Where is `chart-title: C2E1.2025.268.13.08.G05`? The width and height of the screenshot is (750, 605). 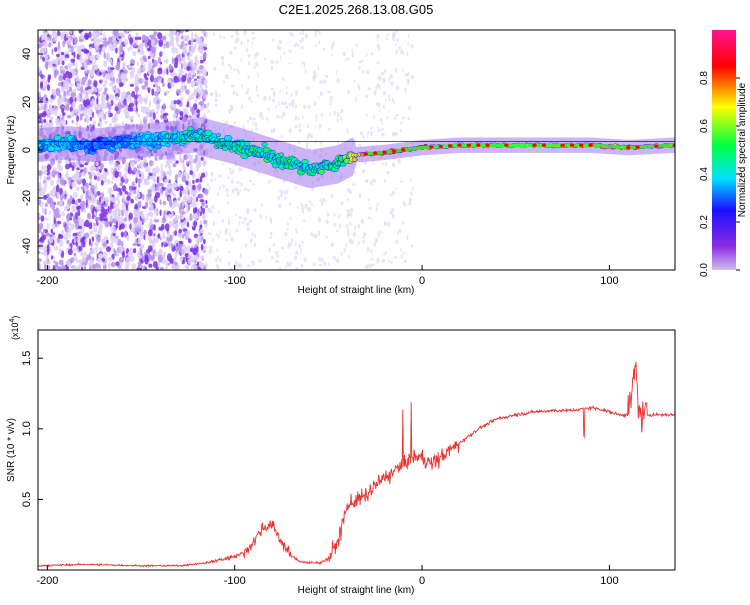 chart-title: C2E1.2025.268.13.08.G05 is located at coordinates (356, 9).